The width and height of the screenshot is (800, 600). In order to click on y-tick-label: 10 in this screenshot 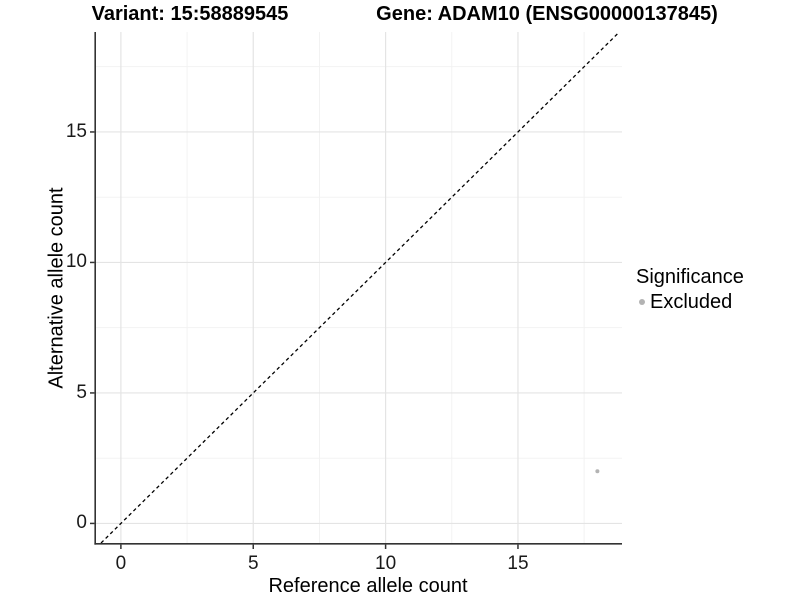, I will do `click(76, 262)`.